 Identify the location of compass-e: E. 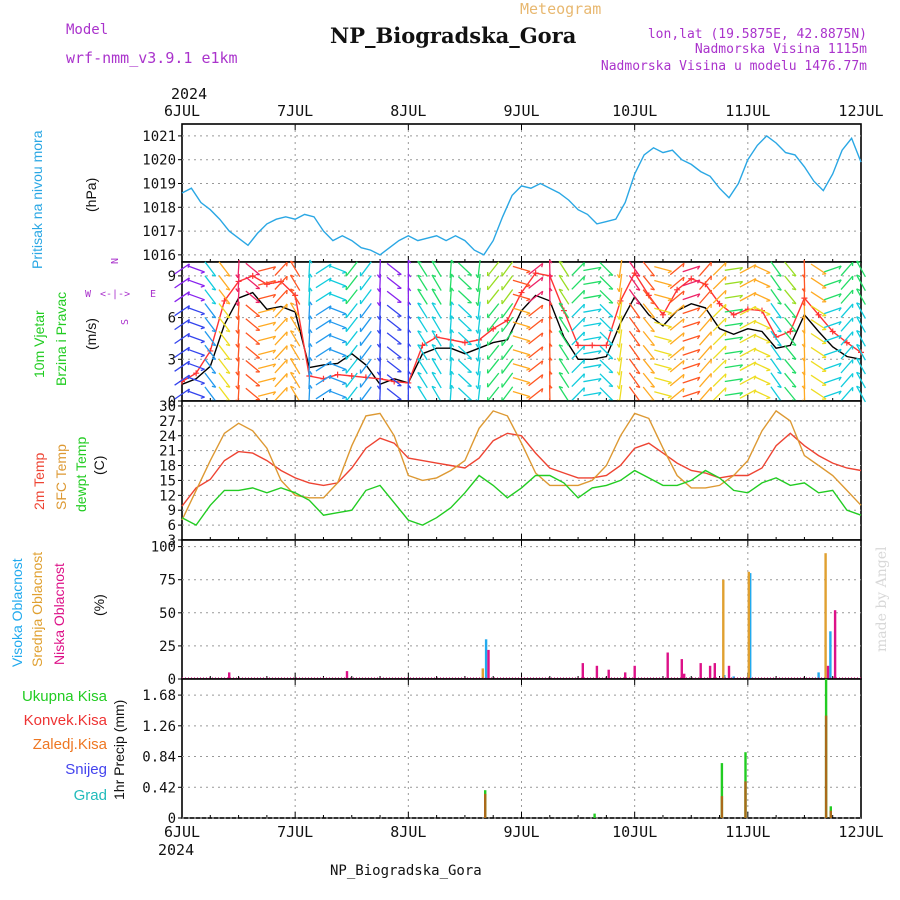
(153, 294).